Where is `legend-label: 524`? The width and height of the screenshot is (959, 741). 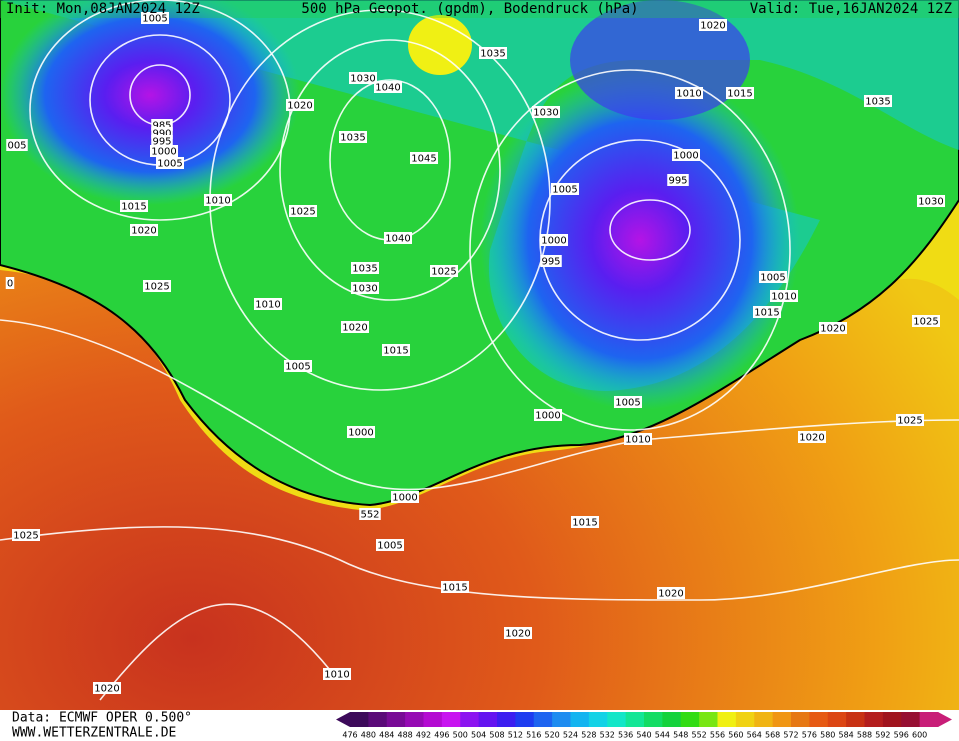 legend-label: 524 is located at coordinates (570, 735).